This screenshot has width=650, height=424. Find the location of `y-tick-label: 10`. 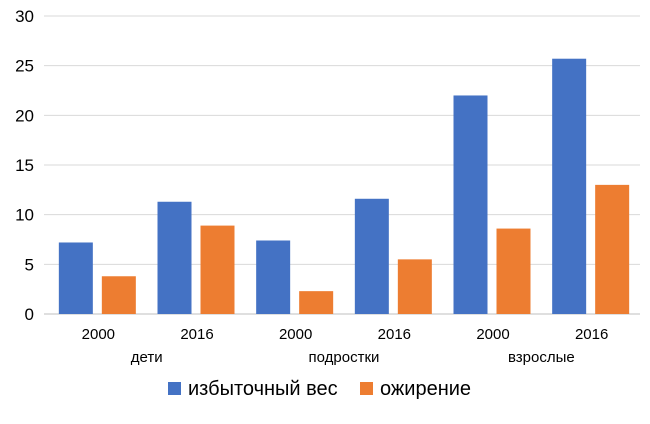

y-tick-label: 10 is located at coordinates (24, 215).